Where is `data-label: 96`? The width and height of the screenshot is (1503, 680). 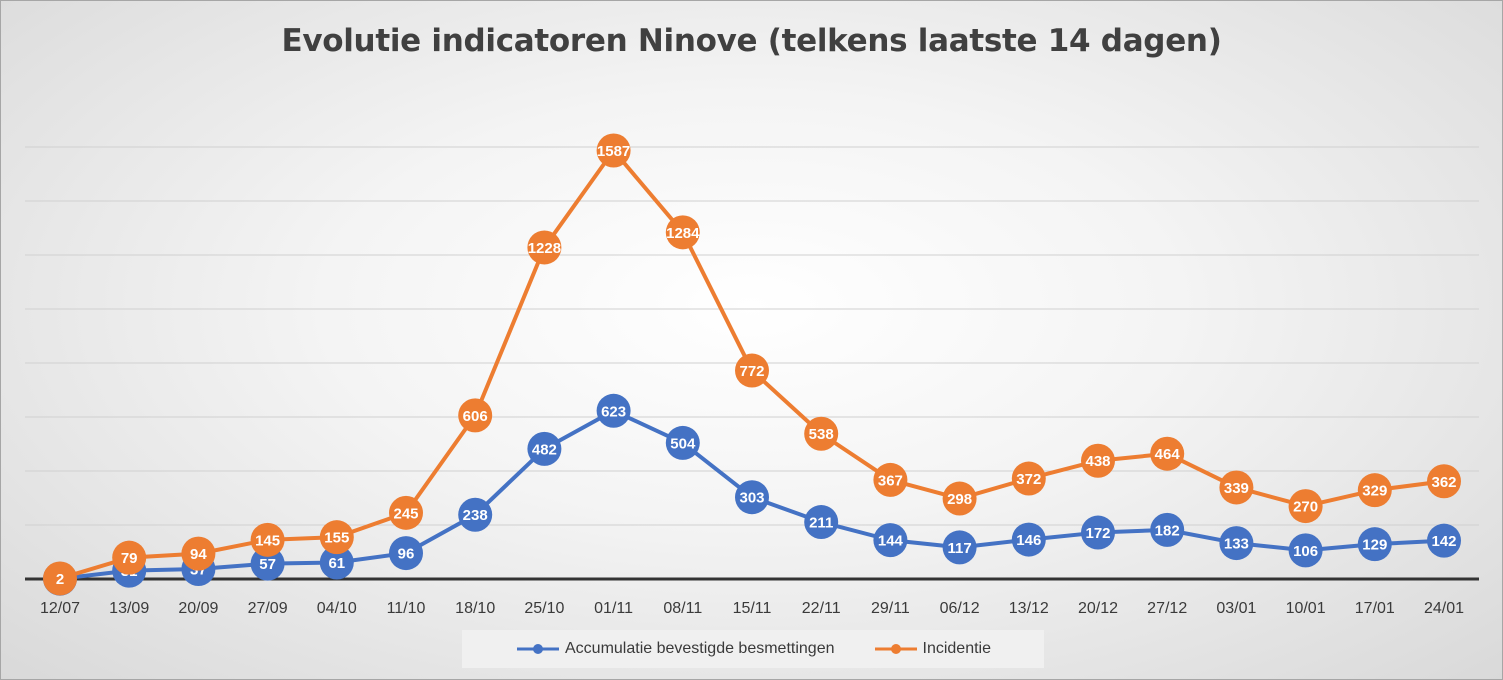
data-label: 96 is located at coordinates (406, 554).